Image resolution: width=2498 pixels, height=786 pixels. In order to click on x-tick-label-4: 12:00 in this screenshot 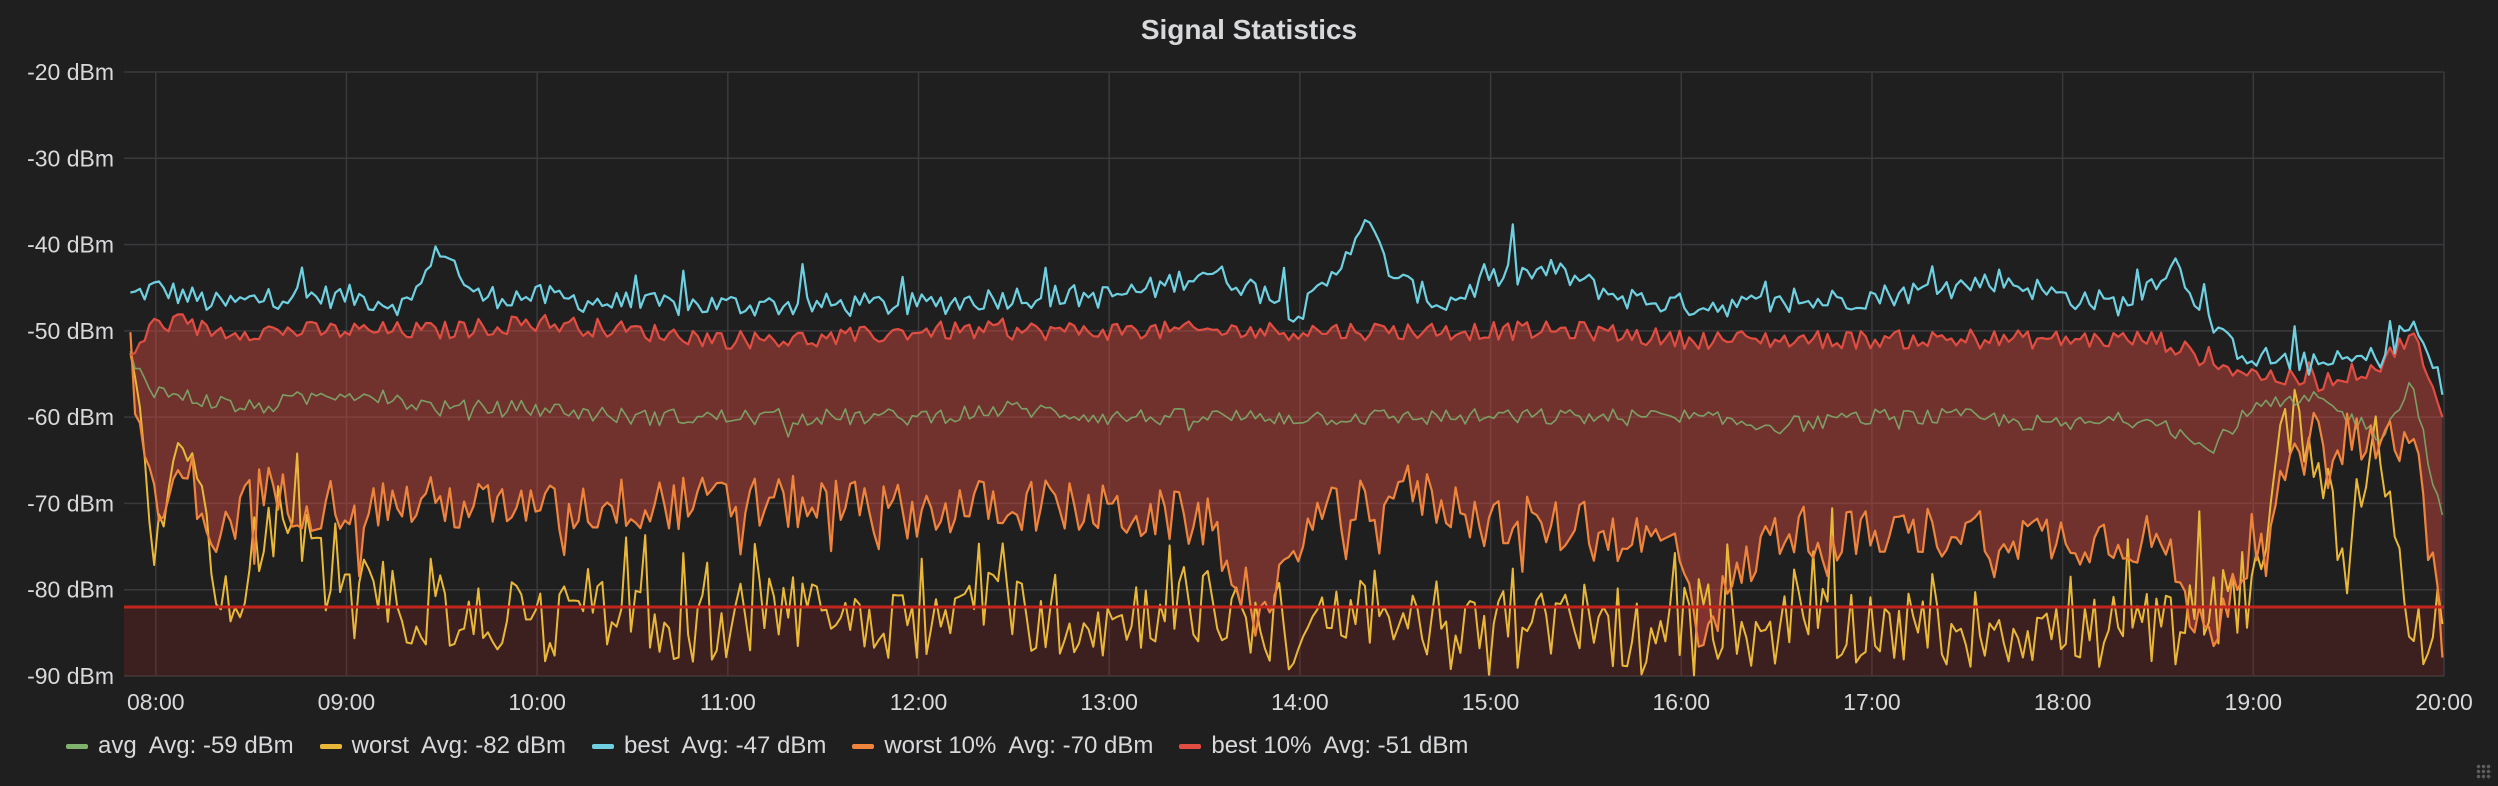, I will do `click(919, 702)`.